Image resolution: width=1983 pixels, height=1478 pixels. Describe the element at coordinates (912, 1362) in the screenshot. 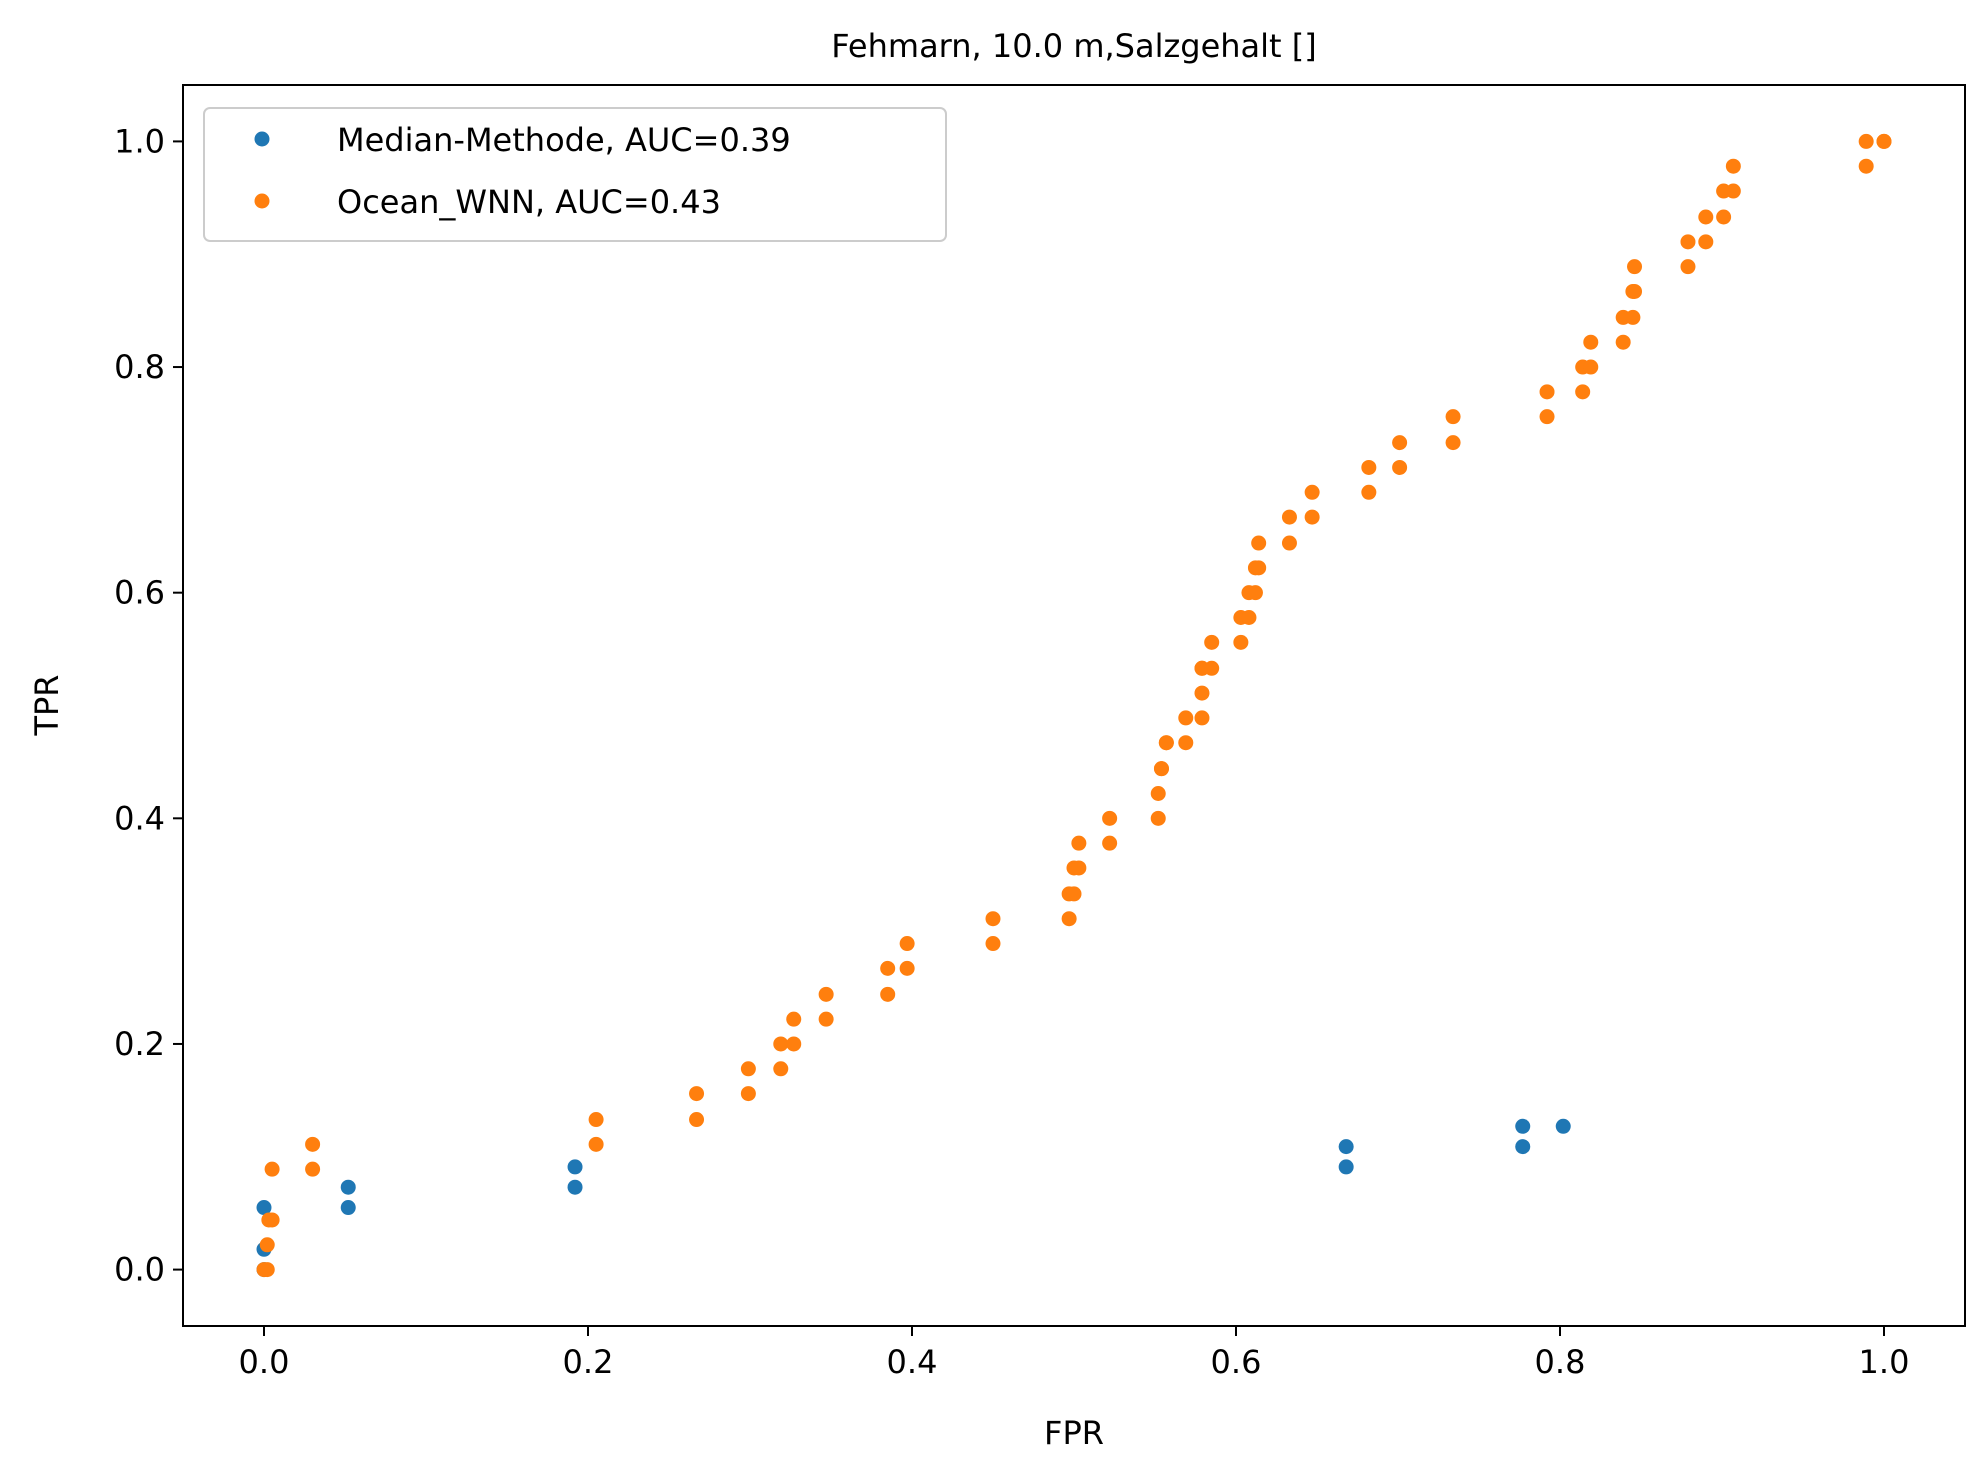

I see `x-tick-label: 0.4` at that location.